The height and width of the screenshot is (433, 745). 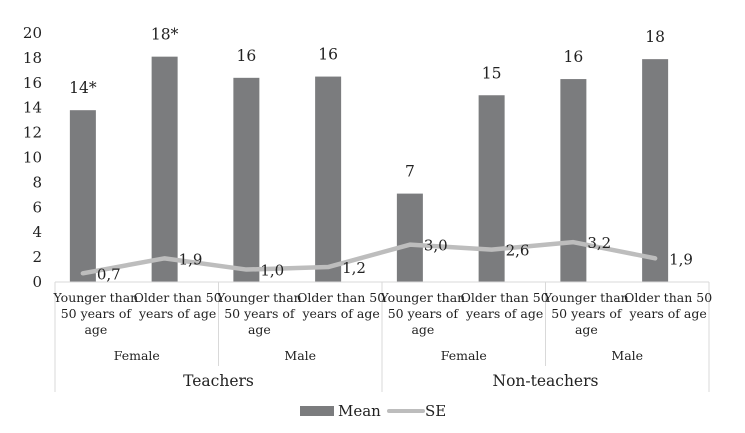 I want to click on y-tick-label: 10, so click(x=32, y=158).